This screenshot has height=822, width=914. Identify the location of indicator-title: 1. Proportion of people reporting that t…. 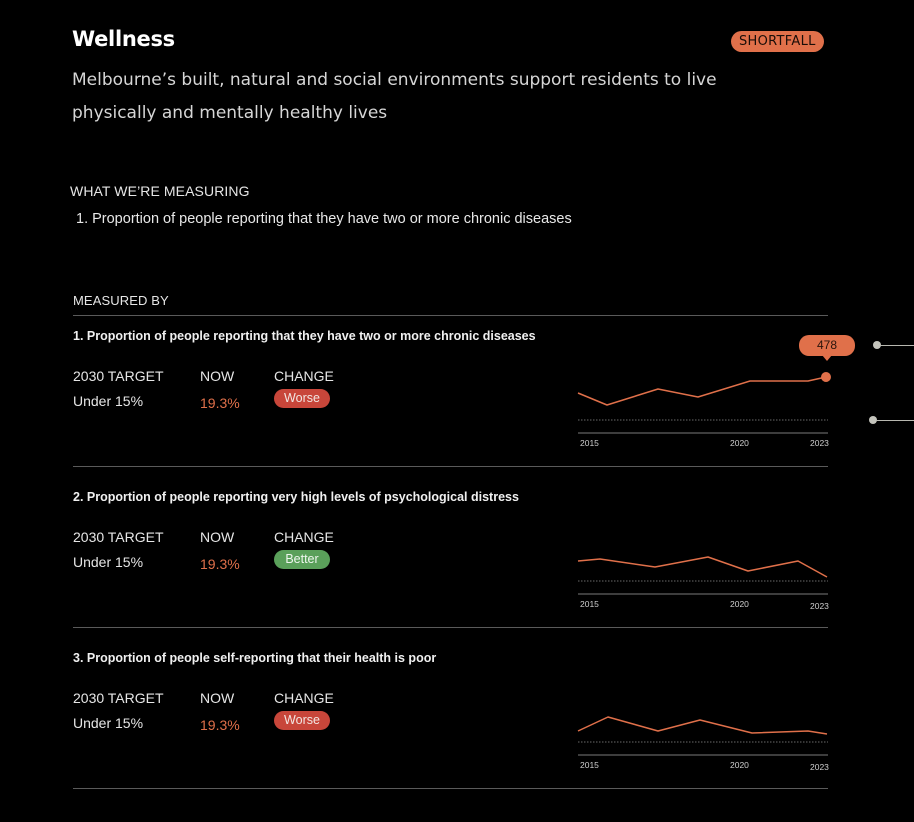
(304, 336).